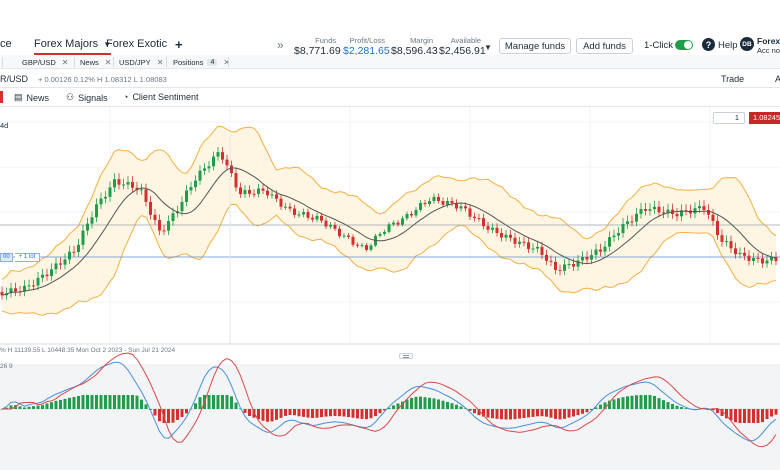 The image size is (780, 470). I want to click on manage-funds-button: Manage funds, so click(535, 46).